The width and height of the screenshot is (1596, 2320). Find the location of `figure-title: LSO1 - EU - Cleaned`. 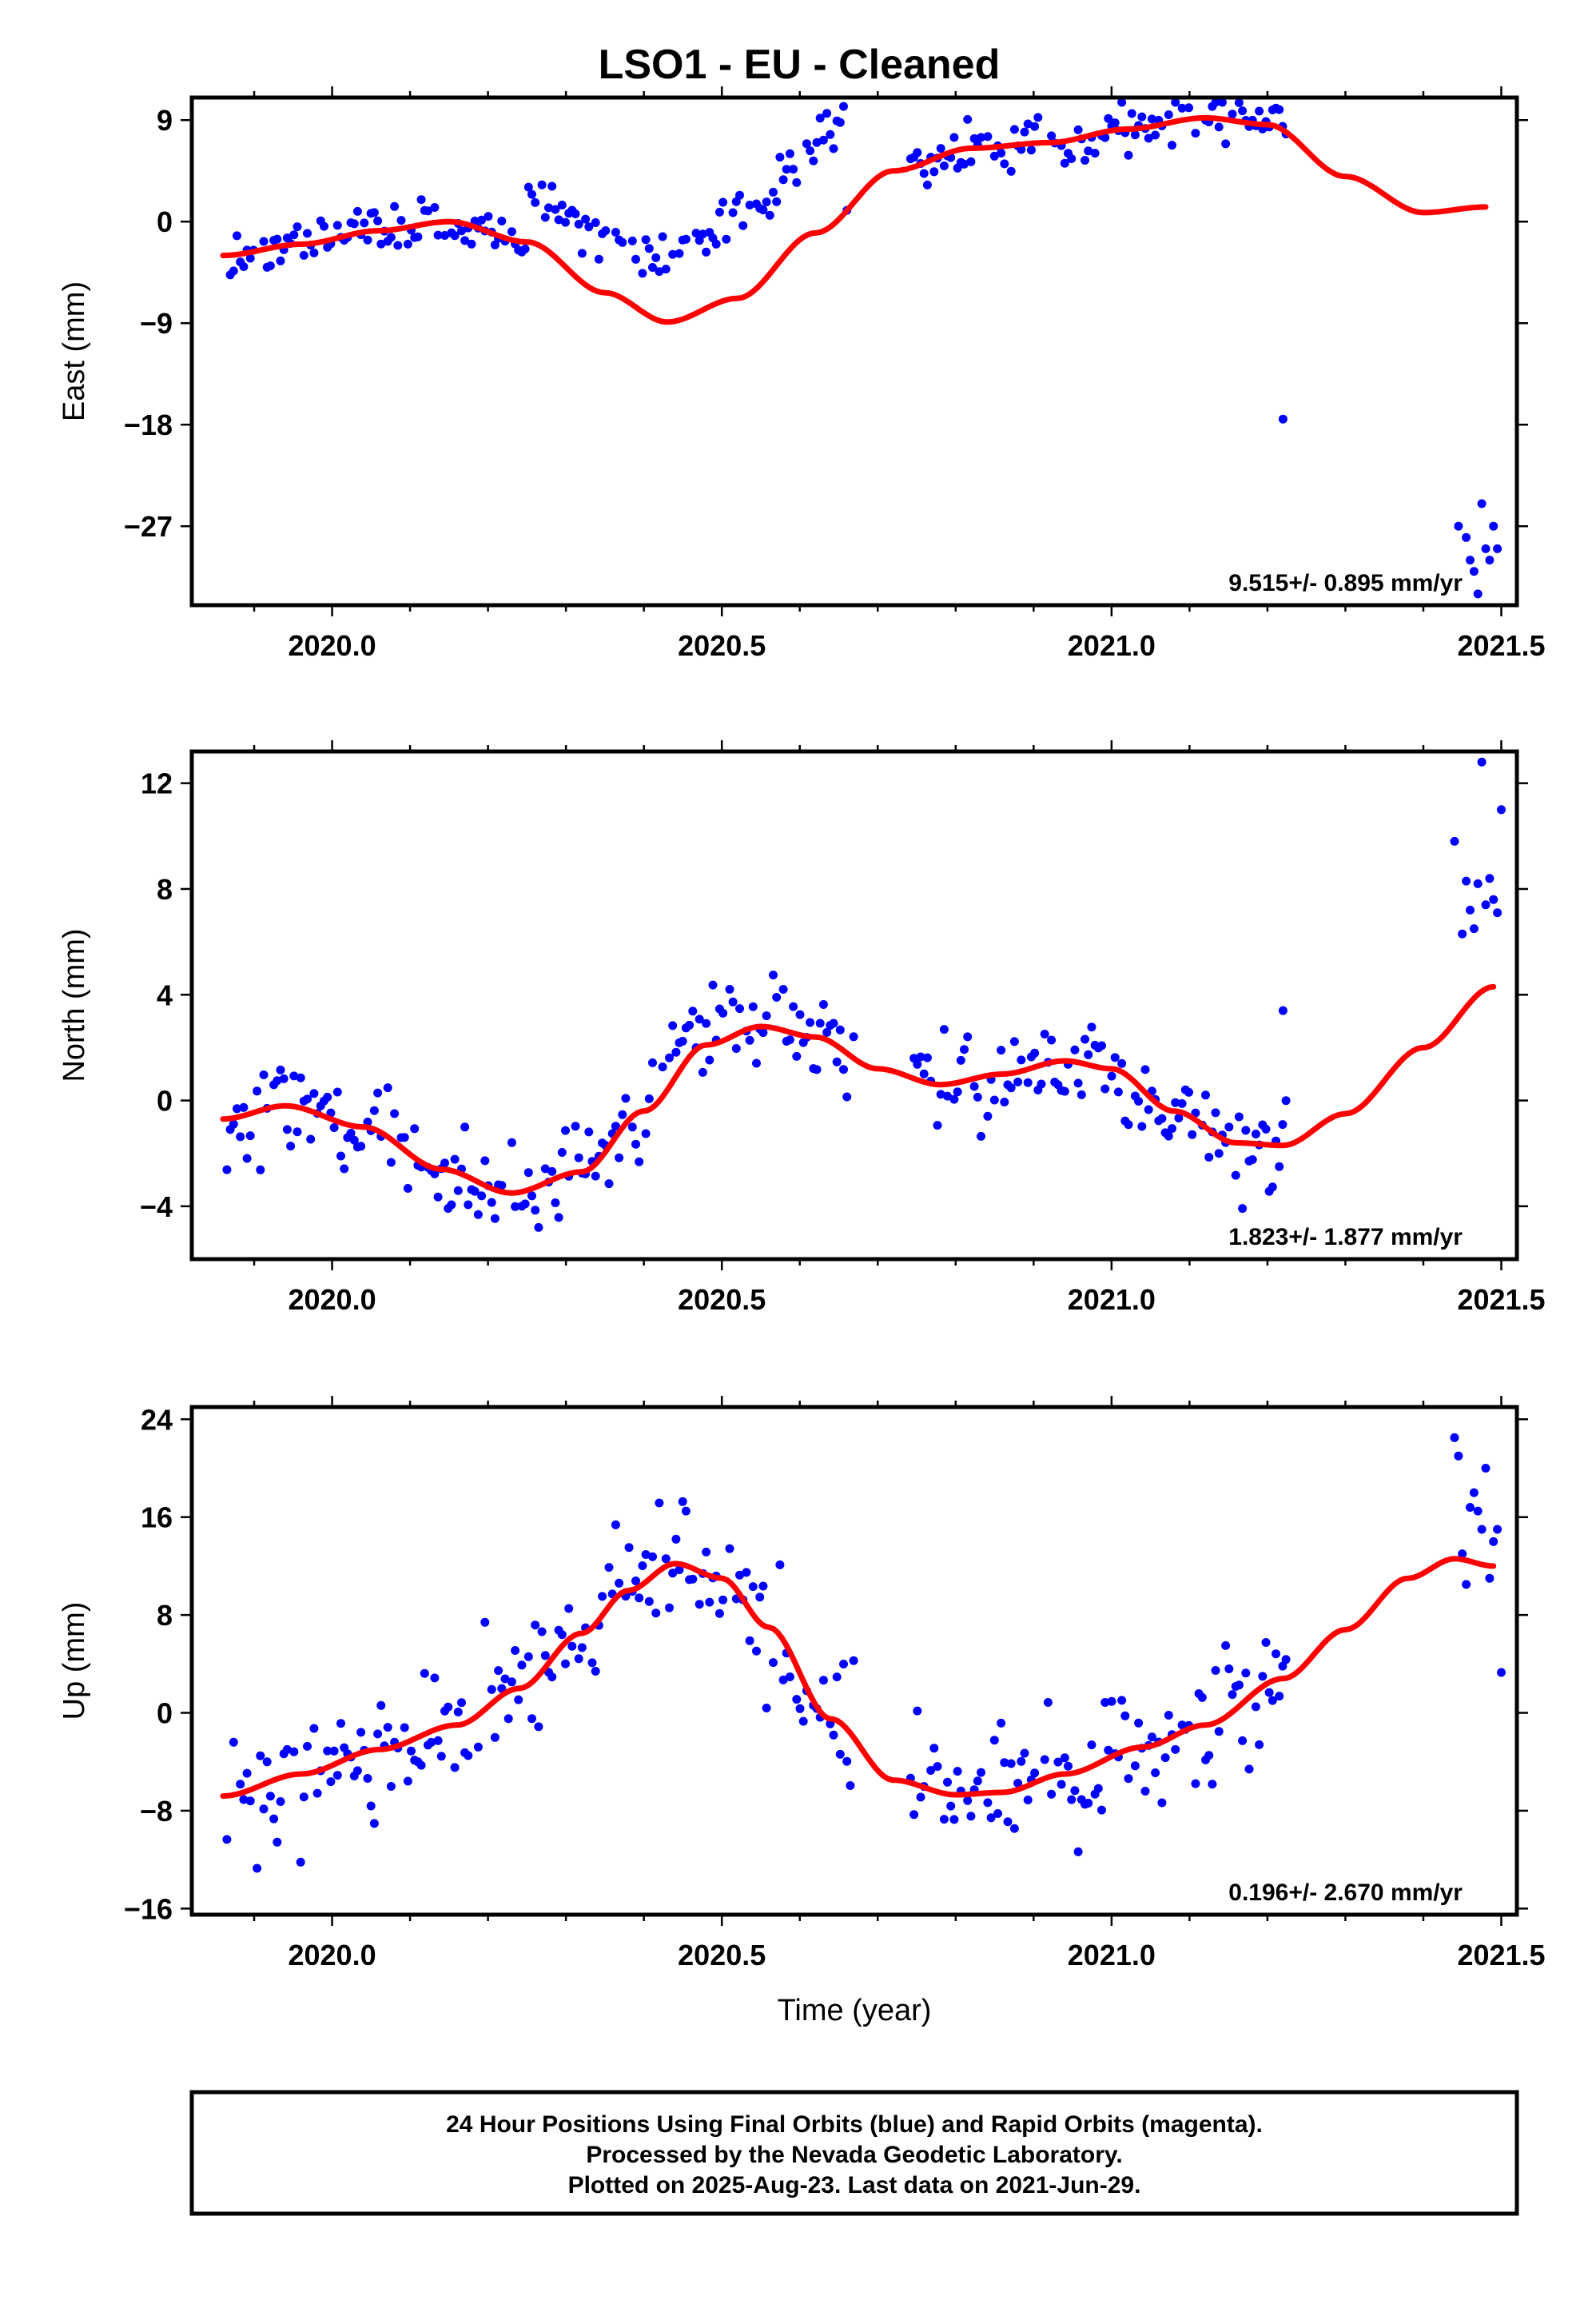

figure-title: LSO1 - EU - Cleaned is located at coordinates (800, 65).